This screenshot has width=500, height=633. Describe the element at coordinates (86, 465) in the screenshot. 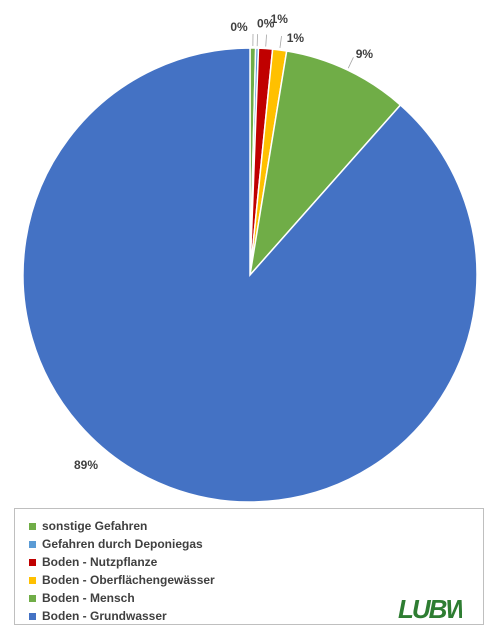

I see `data-label-5: 89%` at that location.